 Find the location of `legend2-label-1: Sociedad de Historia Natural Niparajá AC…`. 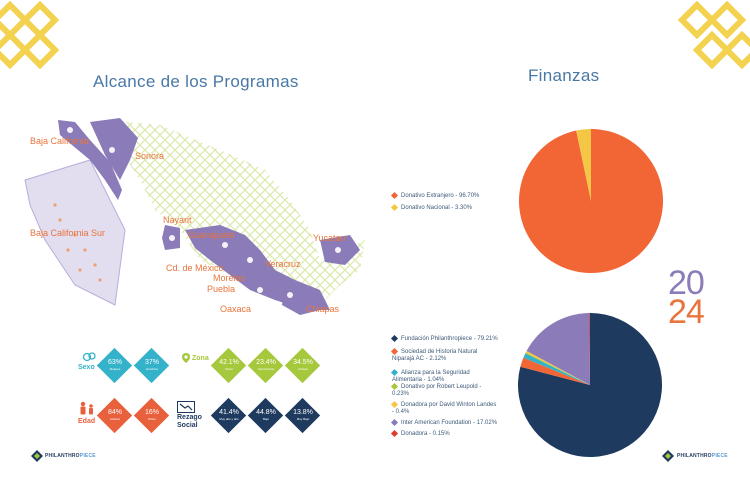

legend2-label-1: Sociedad de Historia Natural Niparajá AC… is located at coordinates (435, 356).